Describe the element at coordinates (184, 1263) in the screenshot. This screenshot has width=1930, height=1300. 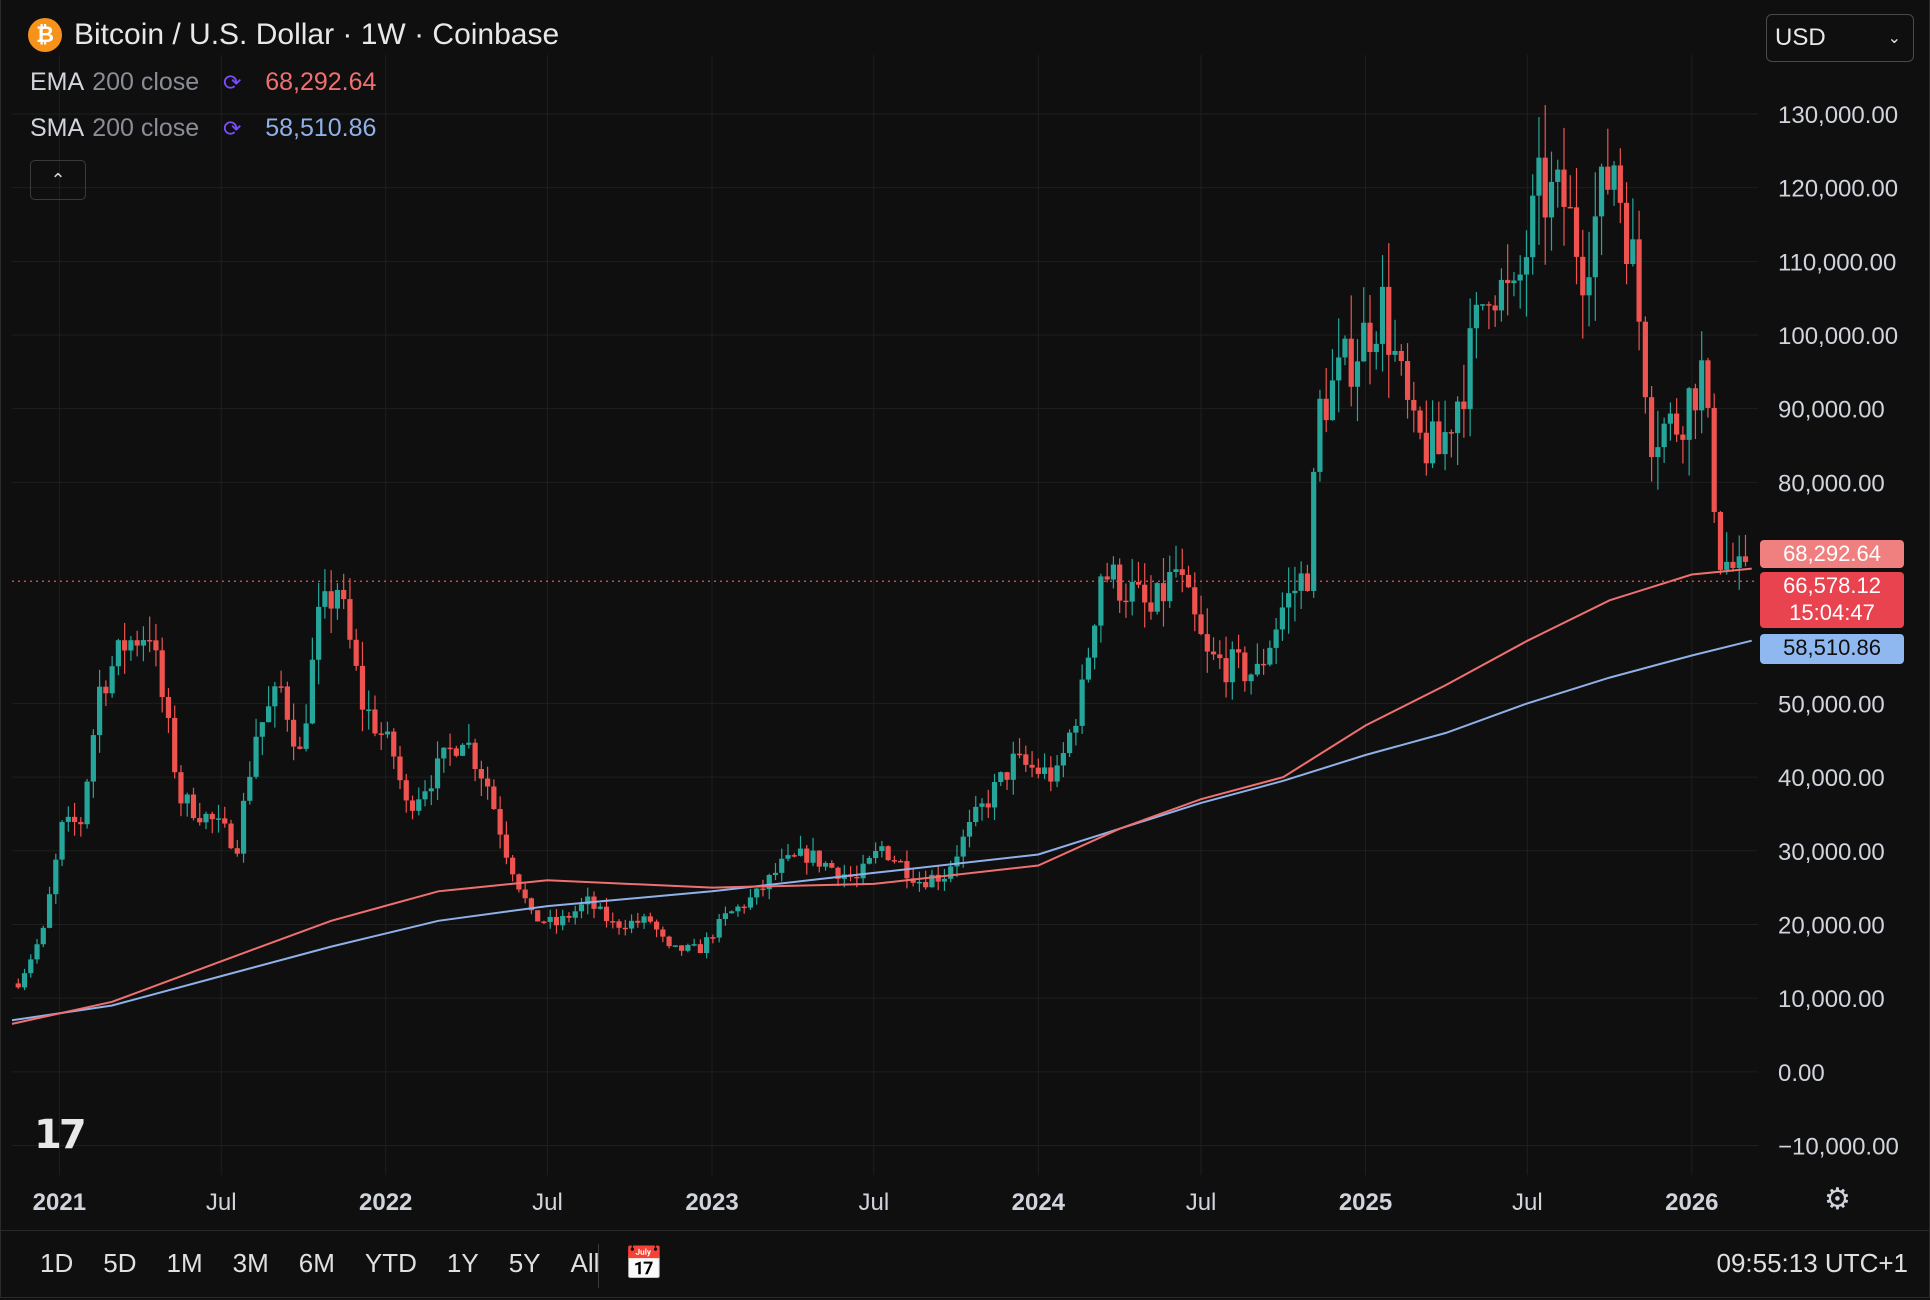
I see `range-1m: 1M` at that location.